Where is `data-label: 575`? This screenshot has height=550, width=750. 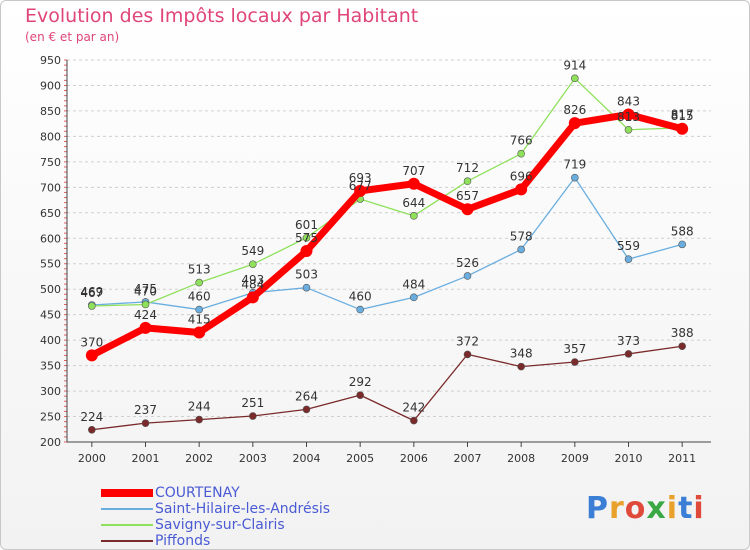
data-label: 575 is located at coordinates (306, 238).